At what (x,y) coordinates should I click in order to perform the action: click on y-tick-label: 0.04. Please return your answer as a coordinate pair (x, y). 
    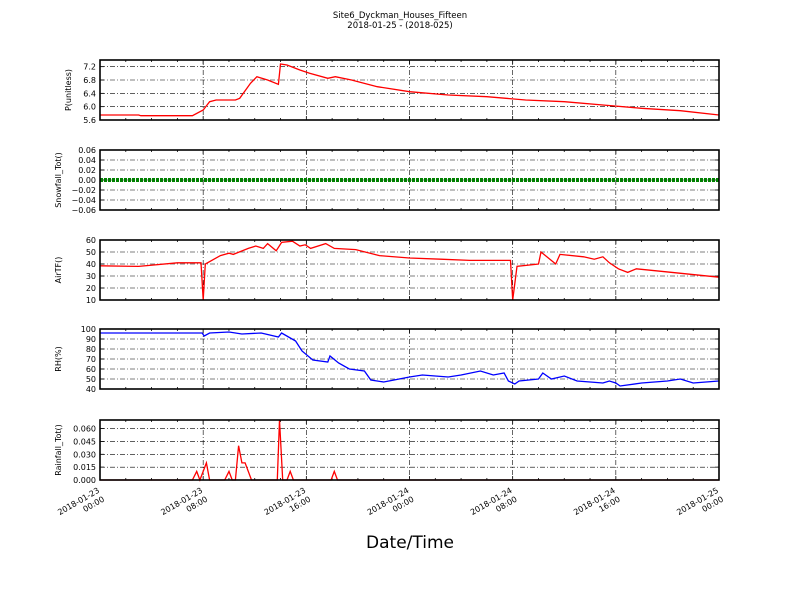
    Looking at the image, I should click on (87, 160).